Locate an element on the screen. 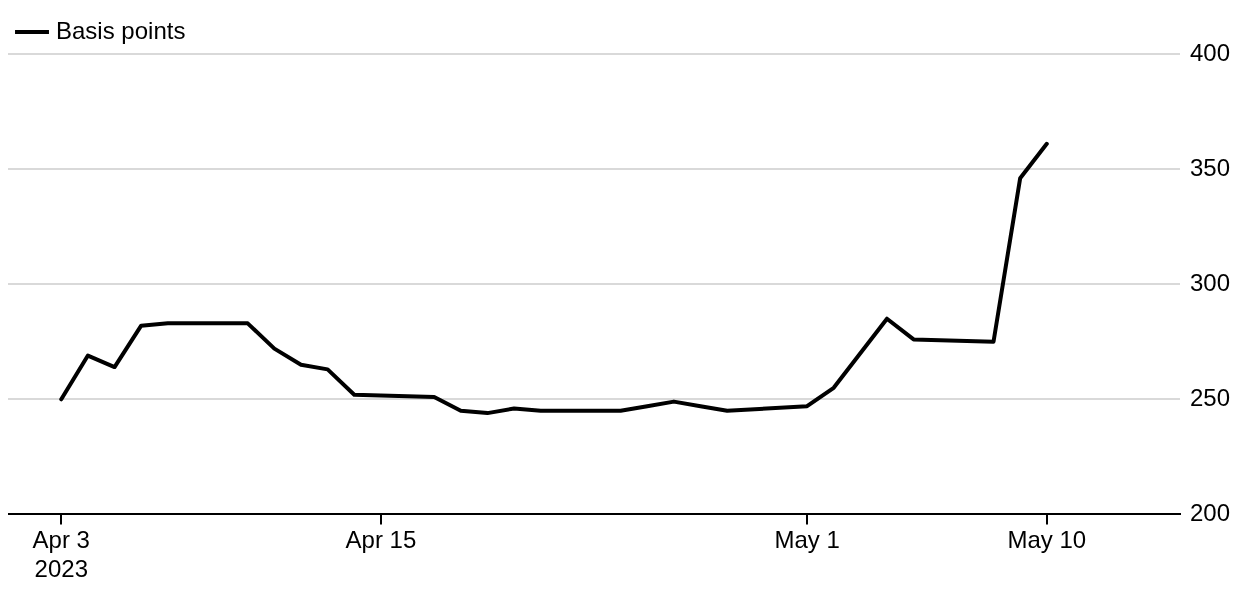  y-tick-label: 200 is located at coordinates (1209, 513).